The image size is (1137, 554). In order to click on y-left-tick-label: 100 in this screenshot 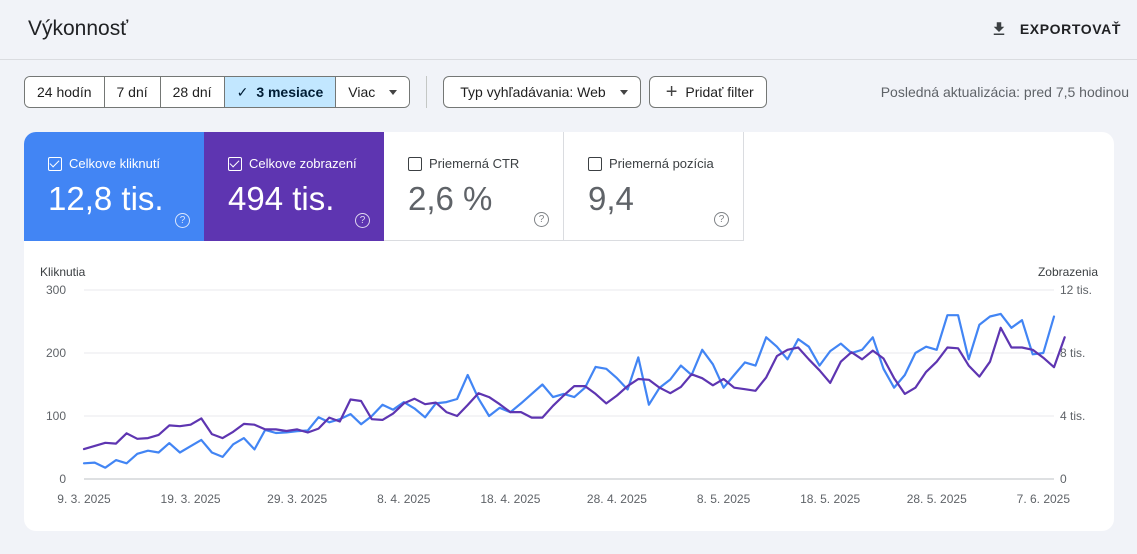, I will do `click(56, 416)`.